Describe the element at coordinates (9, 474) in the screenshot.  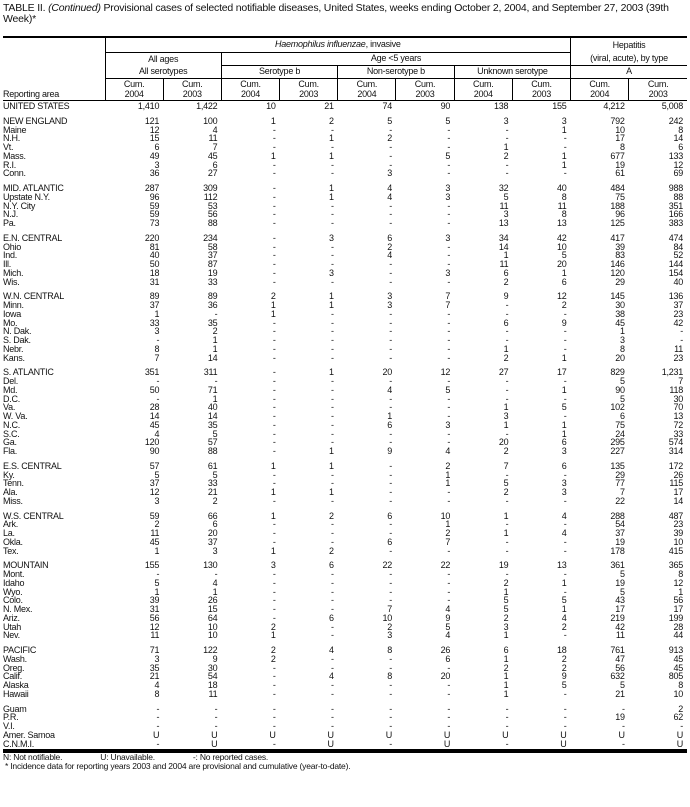
I see `reporting-area-cell: Ky.` at that location.